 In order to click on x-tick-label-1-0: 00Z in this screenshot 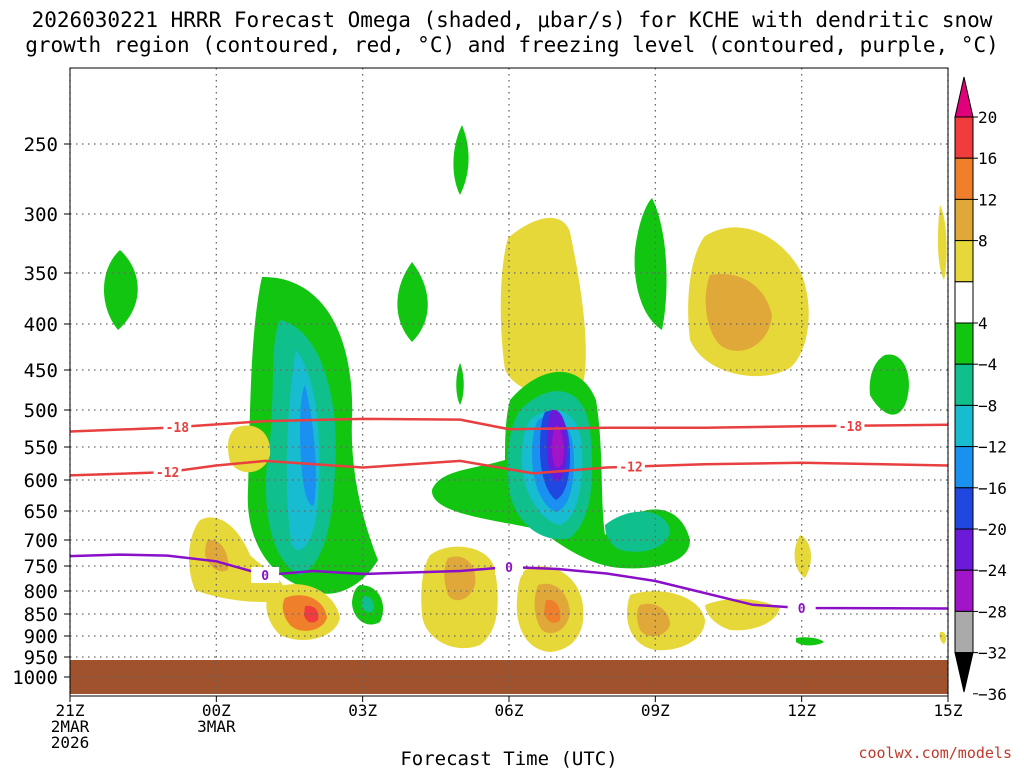, I will do `click(216, 710)`.